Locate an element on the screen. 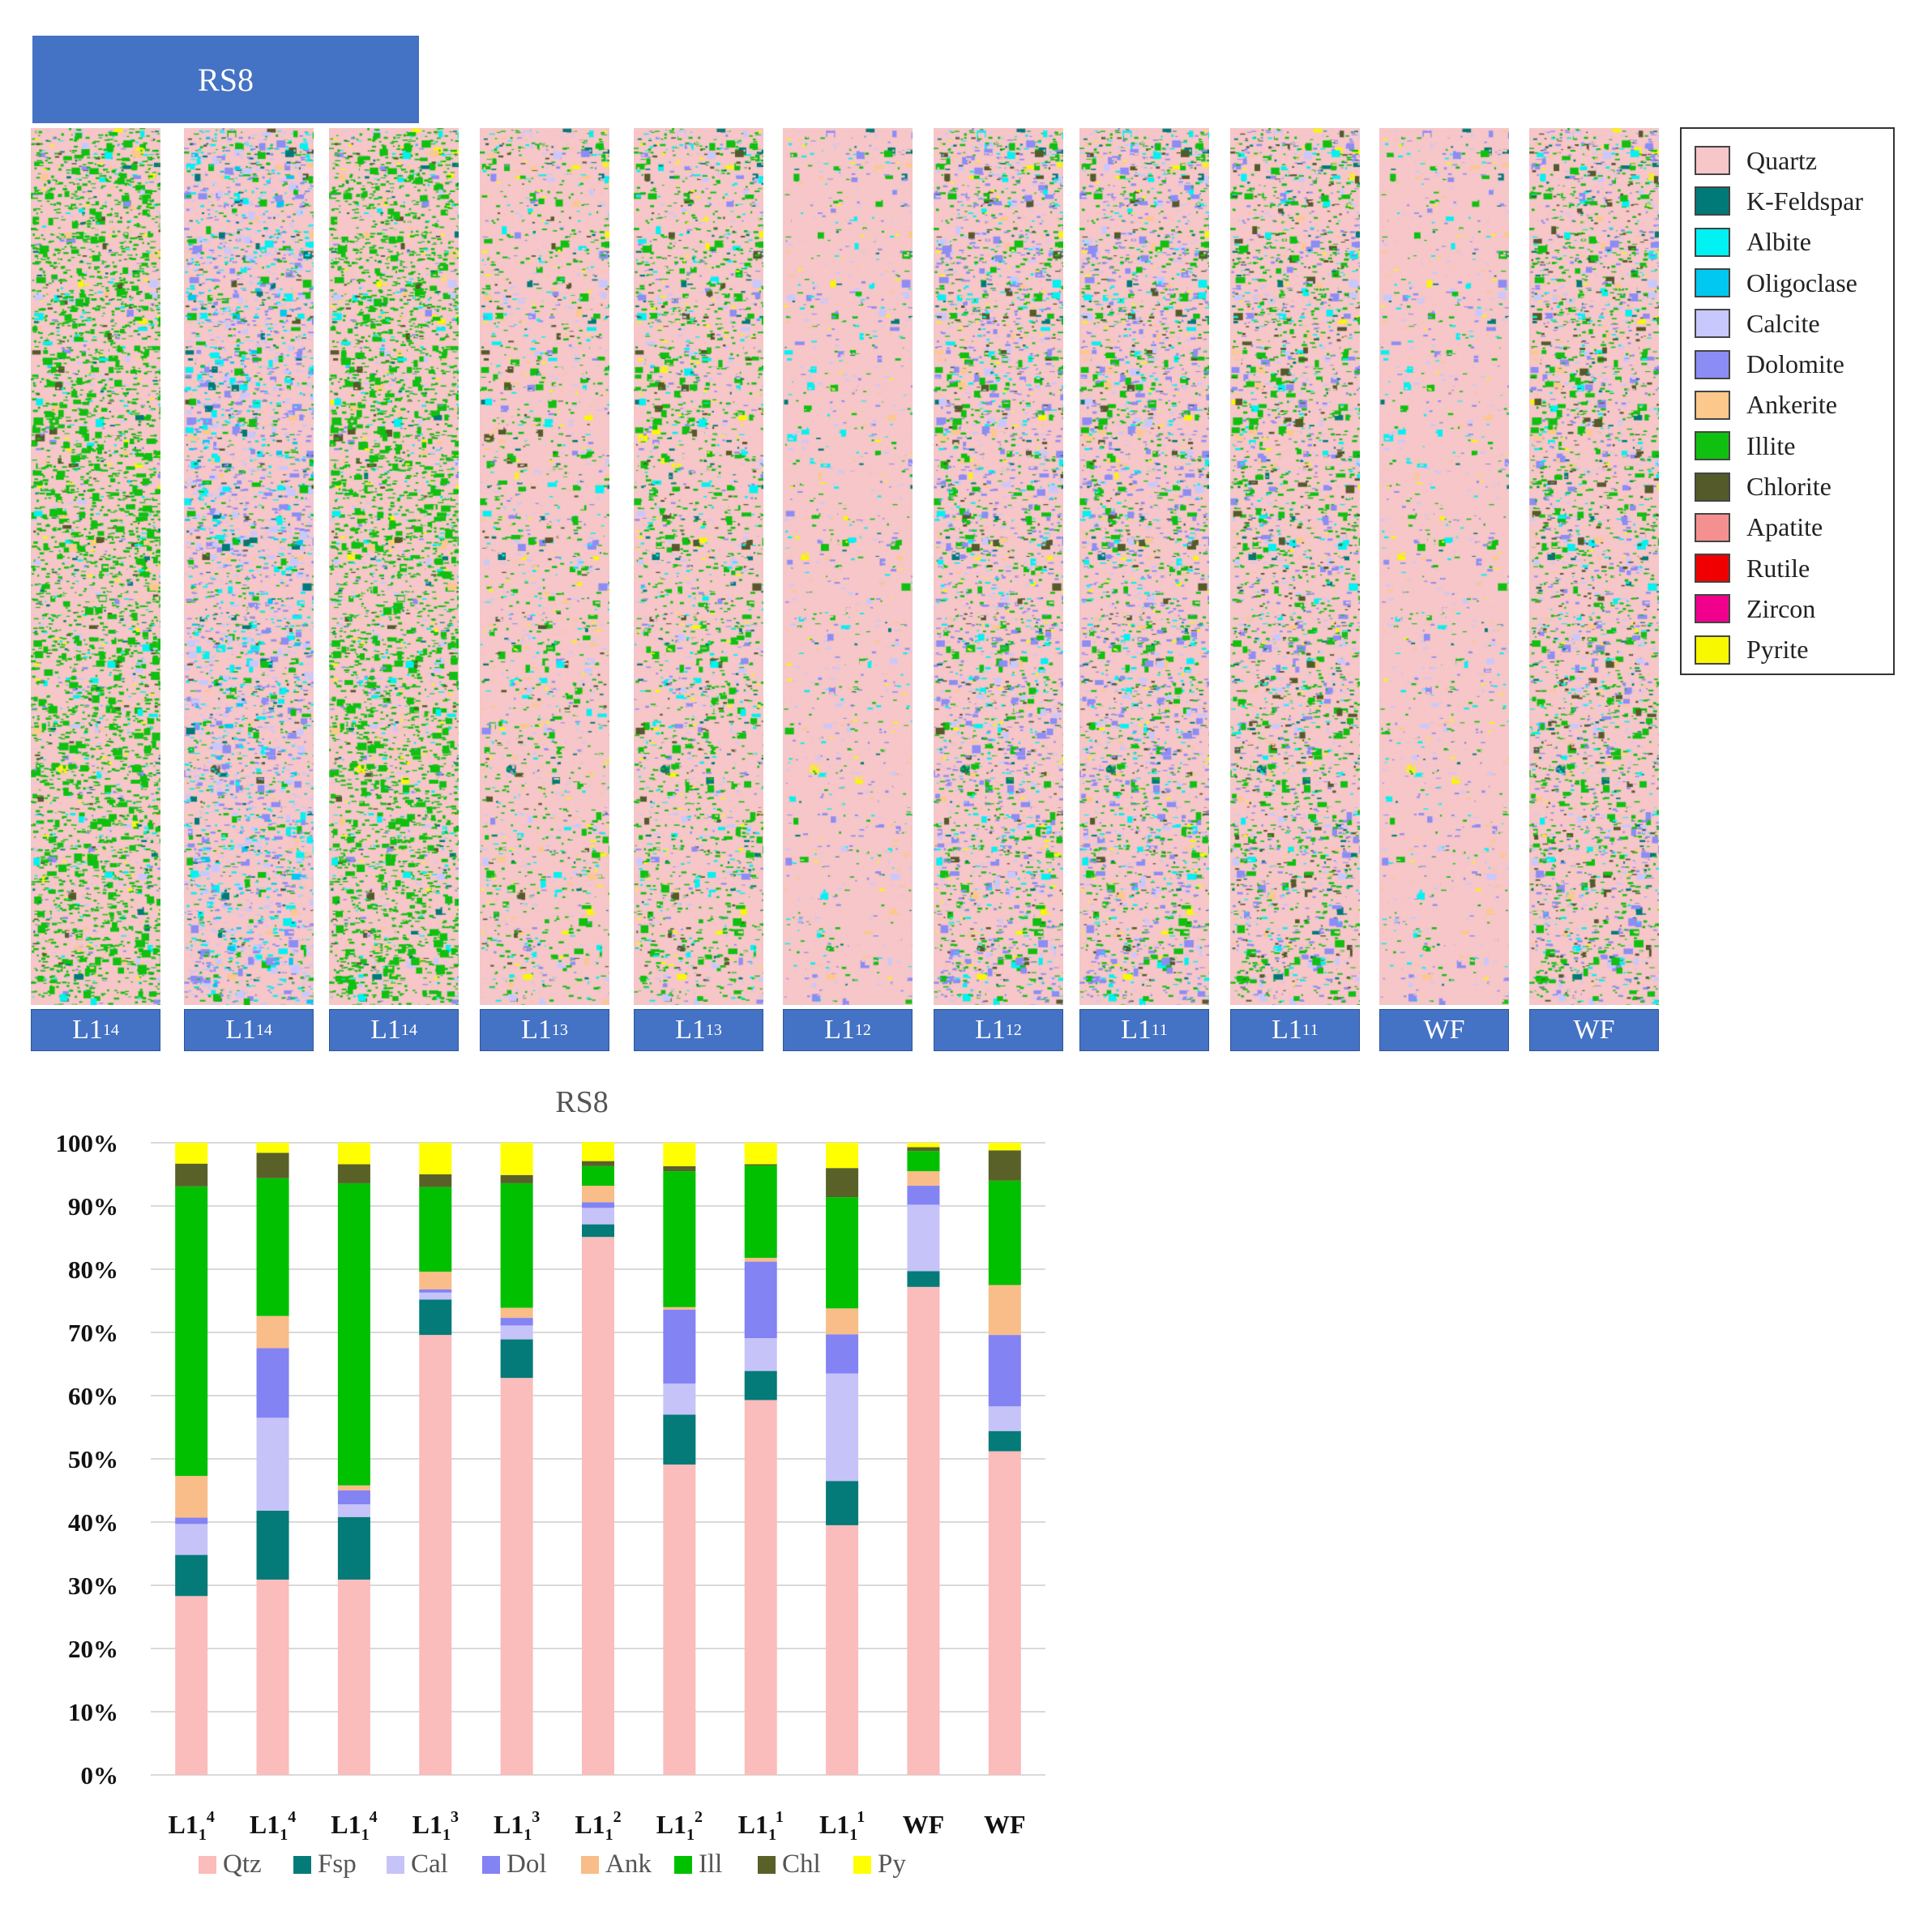 Image resolution: width=1932 pixels, height=1920 pixels. strip-label: L1 1 1 is located at coordinates (1144, 1030).